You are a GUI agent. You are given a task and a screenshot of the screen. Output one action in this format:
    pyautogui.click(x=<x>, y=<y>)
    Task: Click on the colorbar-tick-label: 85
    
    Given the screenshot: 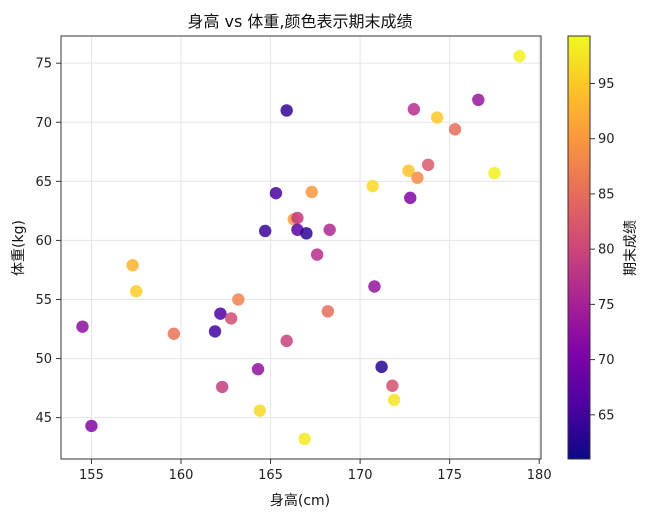 What is the action you would take?
    pyautogui.click(x=606, y=194)
    